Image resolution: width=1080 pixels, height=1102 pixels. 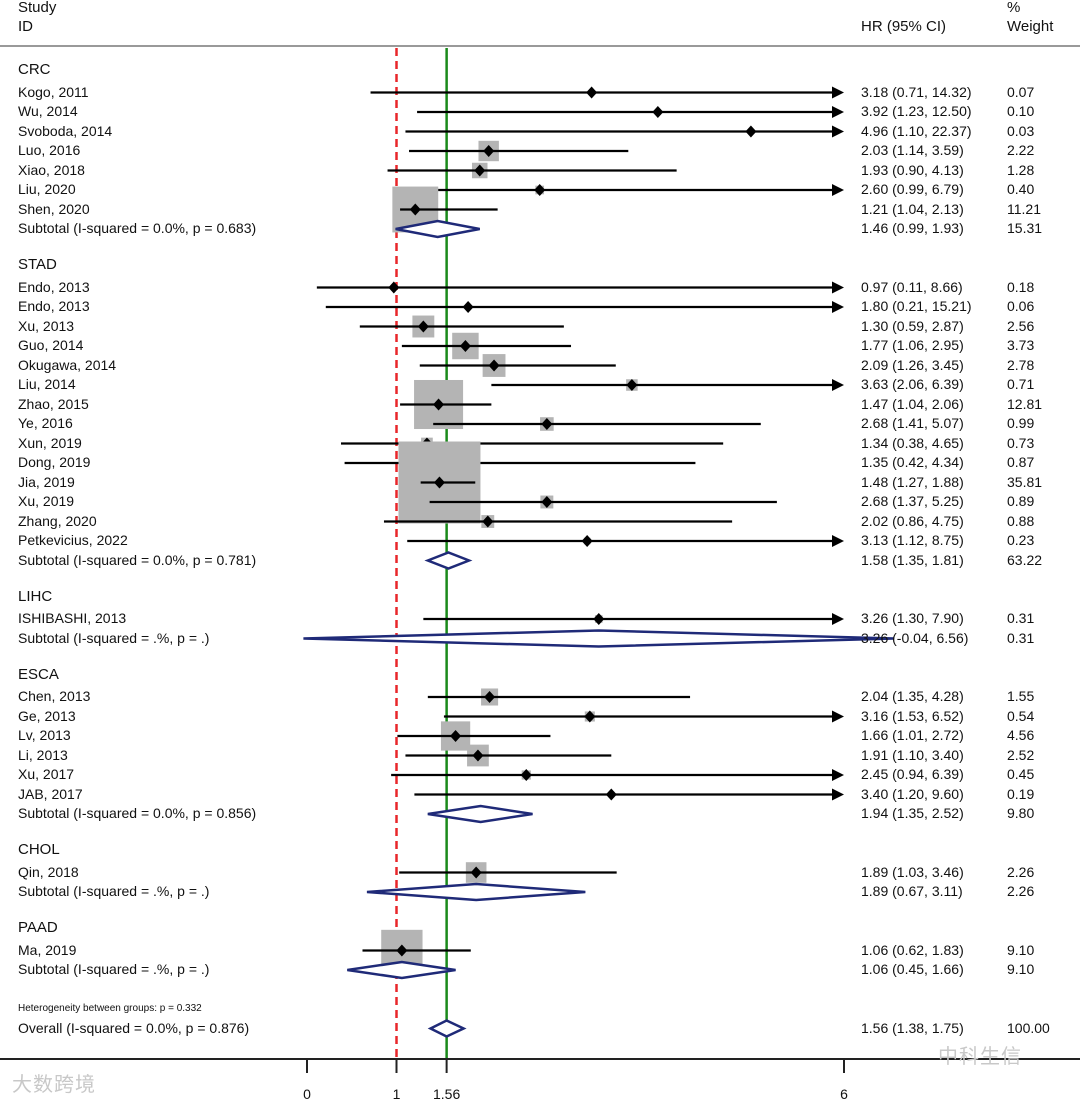 What do you see at coordinates (43, 754) in the screenshot?
I see `study-id: Li, 2013` at bounding box center [43, 754].